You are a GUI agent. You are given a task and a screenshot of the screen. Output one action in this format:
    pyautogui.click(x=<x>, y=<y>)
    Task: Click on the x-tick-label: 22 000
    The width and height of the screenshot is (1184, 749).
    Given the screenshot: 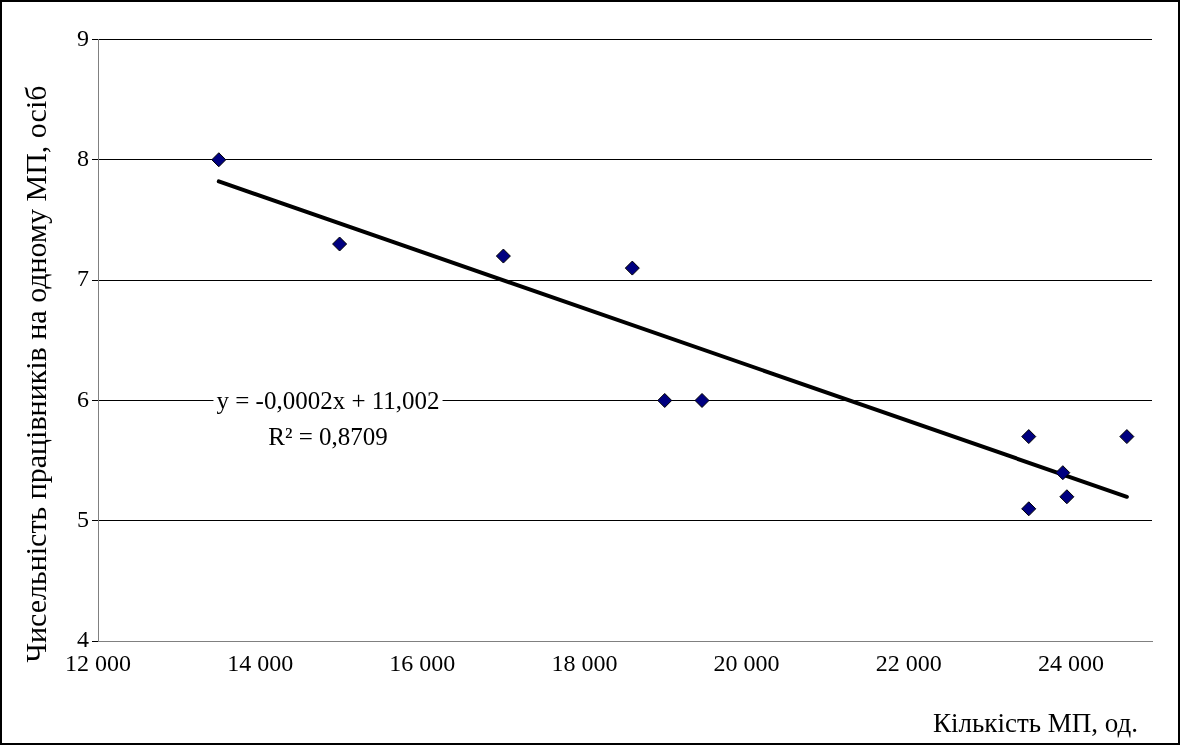 What is the action you would take?
    pyautogui.click(x=908, y=662)
    